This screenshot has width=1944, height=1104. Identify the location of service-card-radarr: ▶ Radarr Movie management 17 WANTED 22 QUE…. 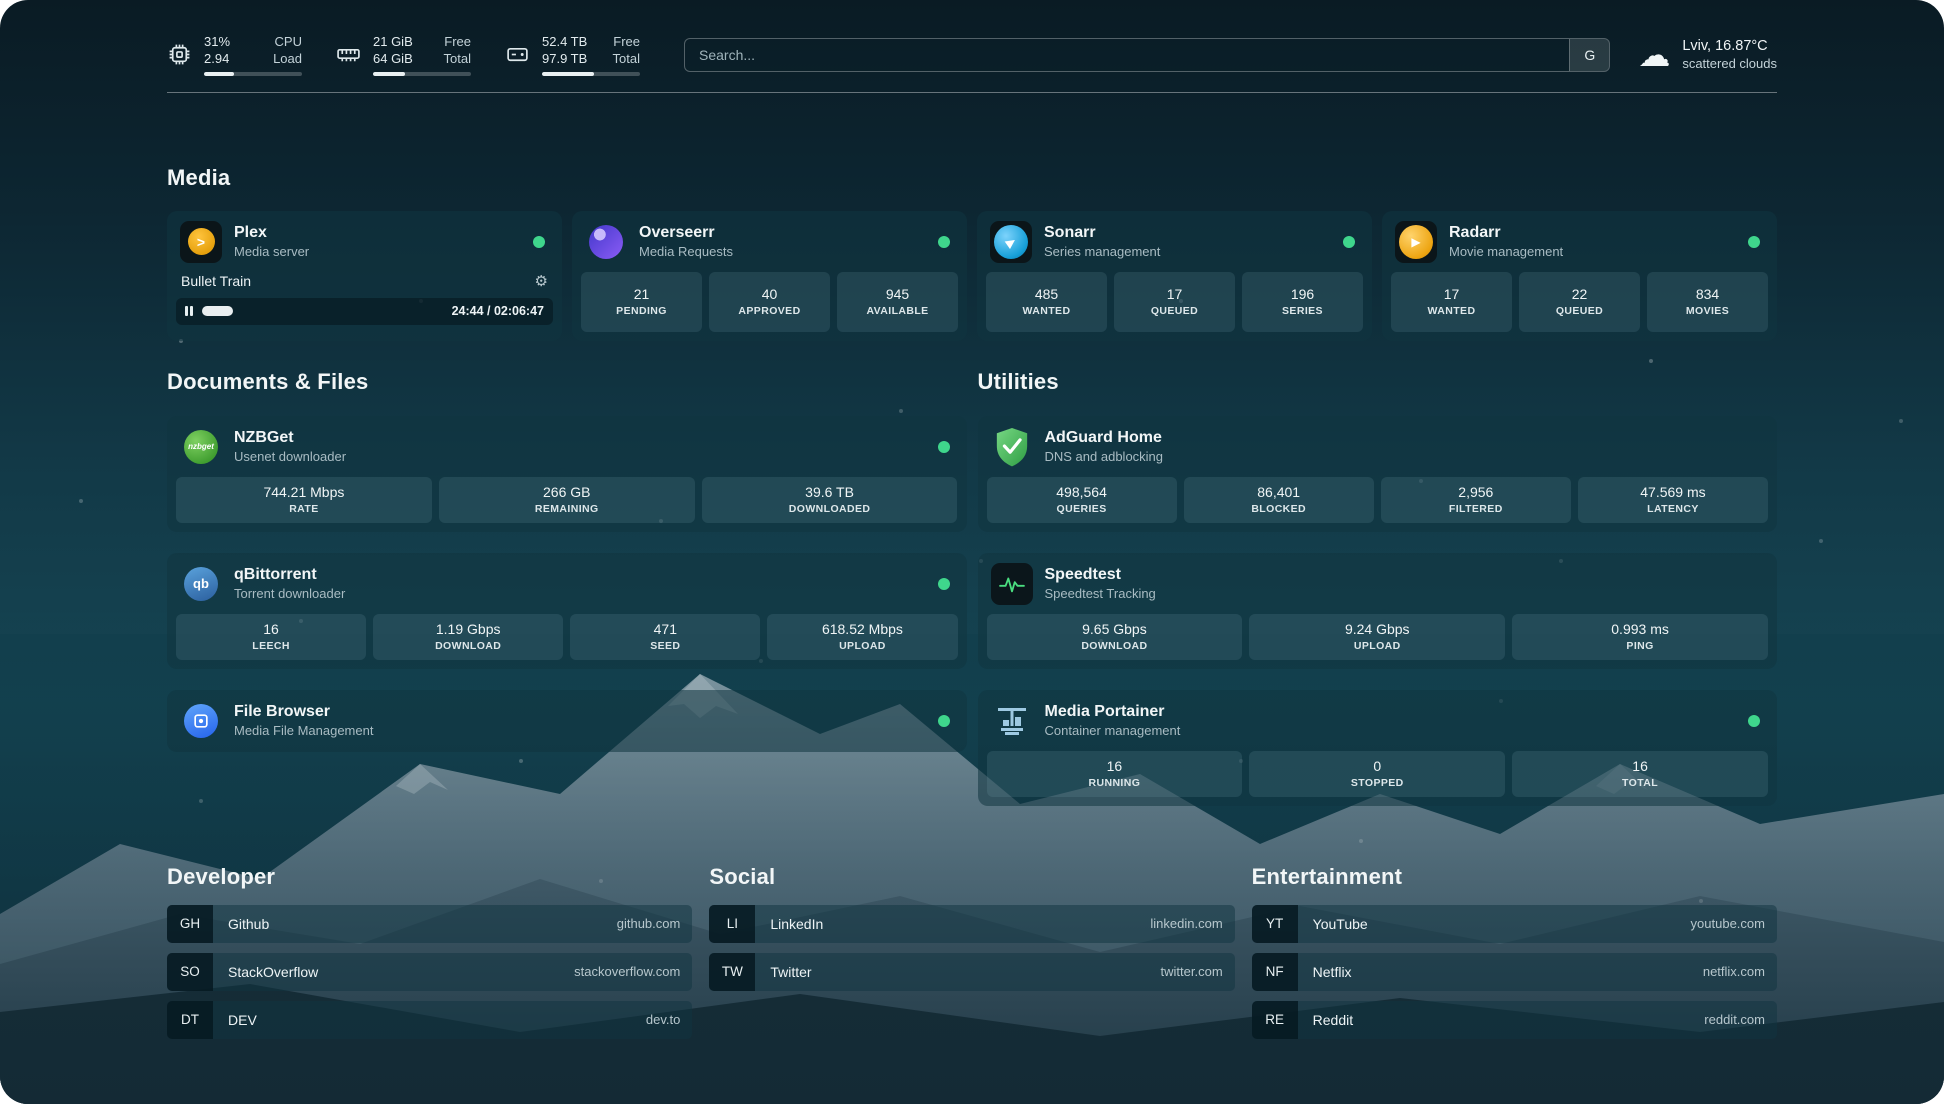
(1579, 275).